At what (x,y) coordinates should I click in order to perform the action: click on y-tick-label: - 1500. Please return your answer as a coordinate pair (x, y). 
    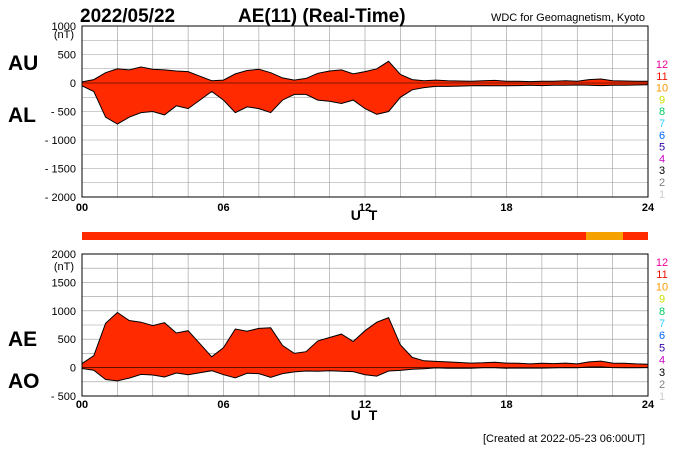
    Looking at the image, I should click on (60, 170).